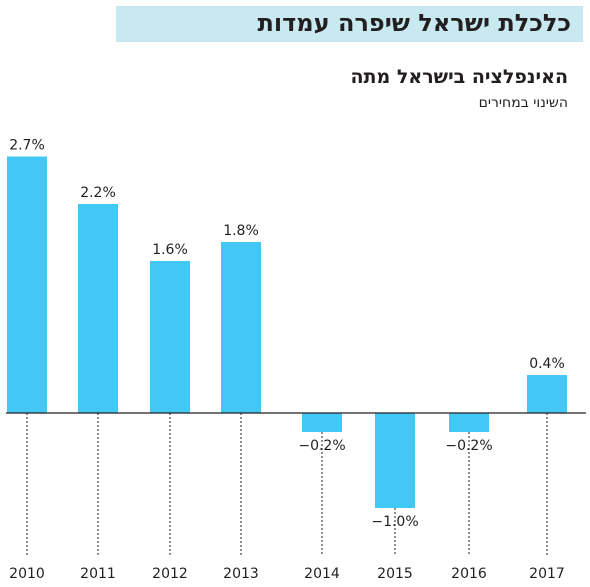 Image resolution: width=590 pixels, height=587 pixels. What do you see at coordinates (98, 308) in the screenshot?
I see `bar-2011` at bounding box center [98, 308].